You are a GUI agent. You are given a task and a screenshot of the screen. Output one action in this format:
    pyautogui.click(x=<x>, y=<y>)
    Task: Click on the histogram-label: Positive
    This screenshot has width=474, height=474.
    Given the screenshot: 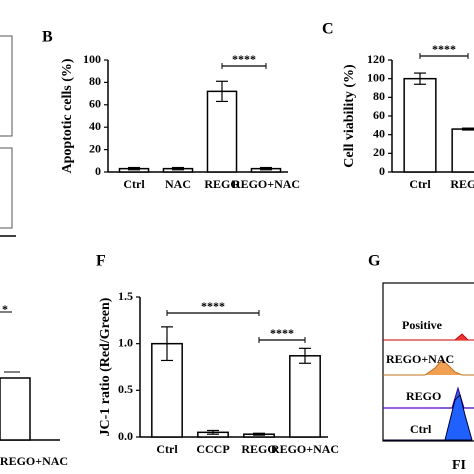 What is the action you would take?
    pyautogui.click(x=422, y=325)
    